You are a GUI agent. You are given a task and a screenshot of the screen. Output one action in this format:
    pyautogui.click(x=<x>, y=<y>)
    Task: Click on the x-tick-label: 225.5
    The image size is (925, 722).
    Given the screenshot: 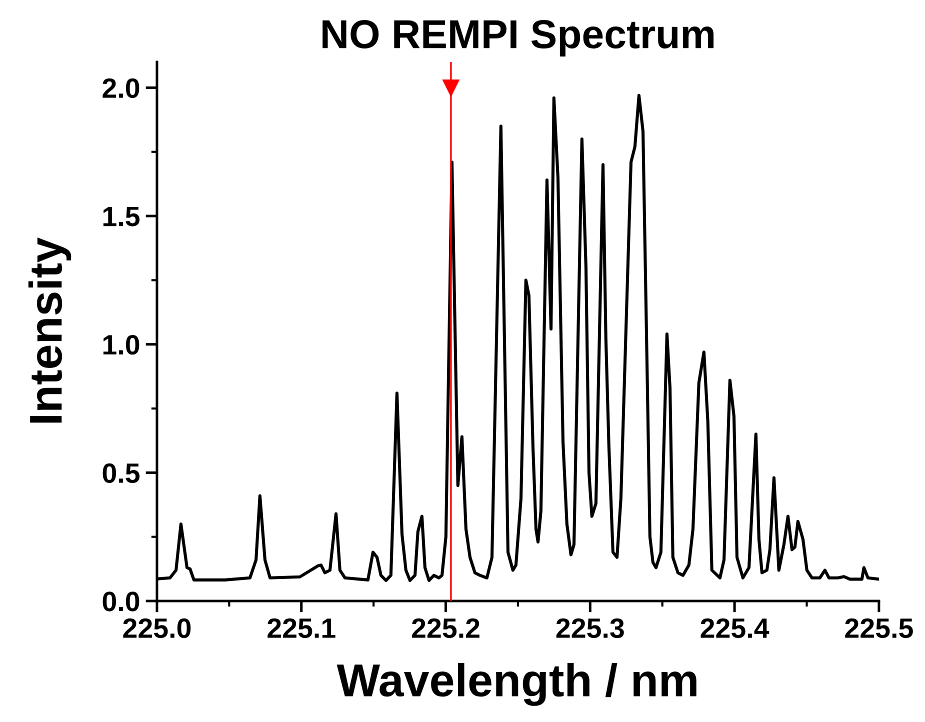 What is the action you would take?
    pyautogui.click(x=879, y=628)
    